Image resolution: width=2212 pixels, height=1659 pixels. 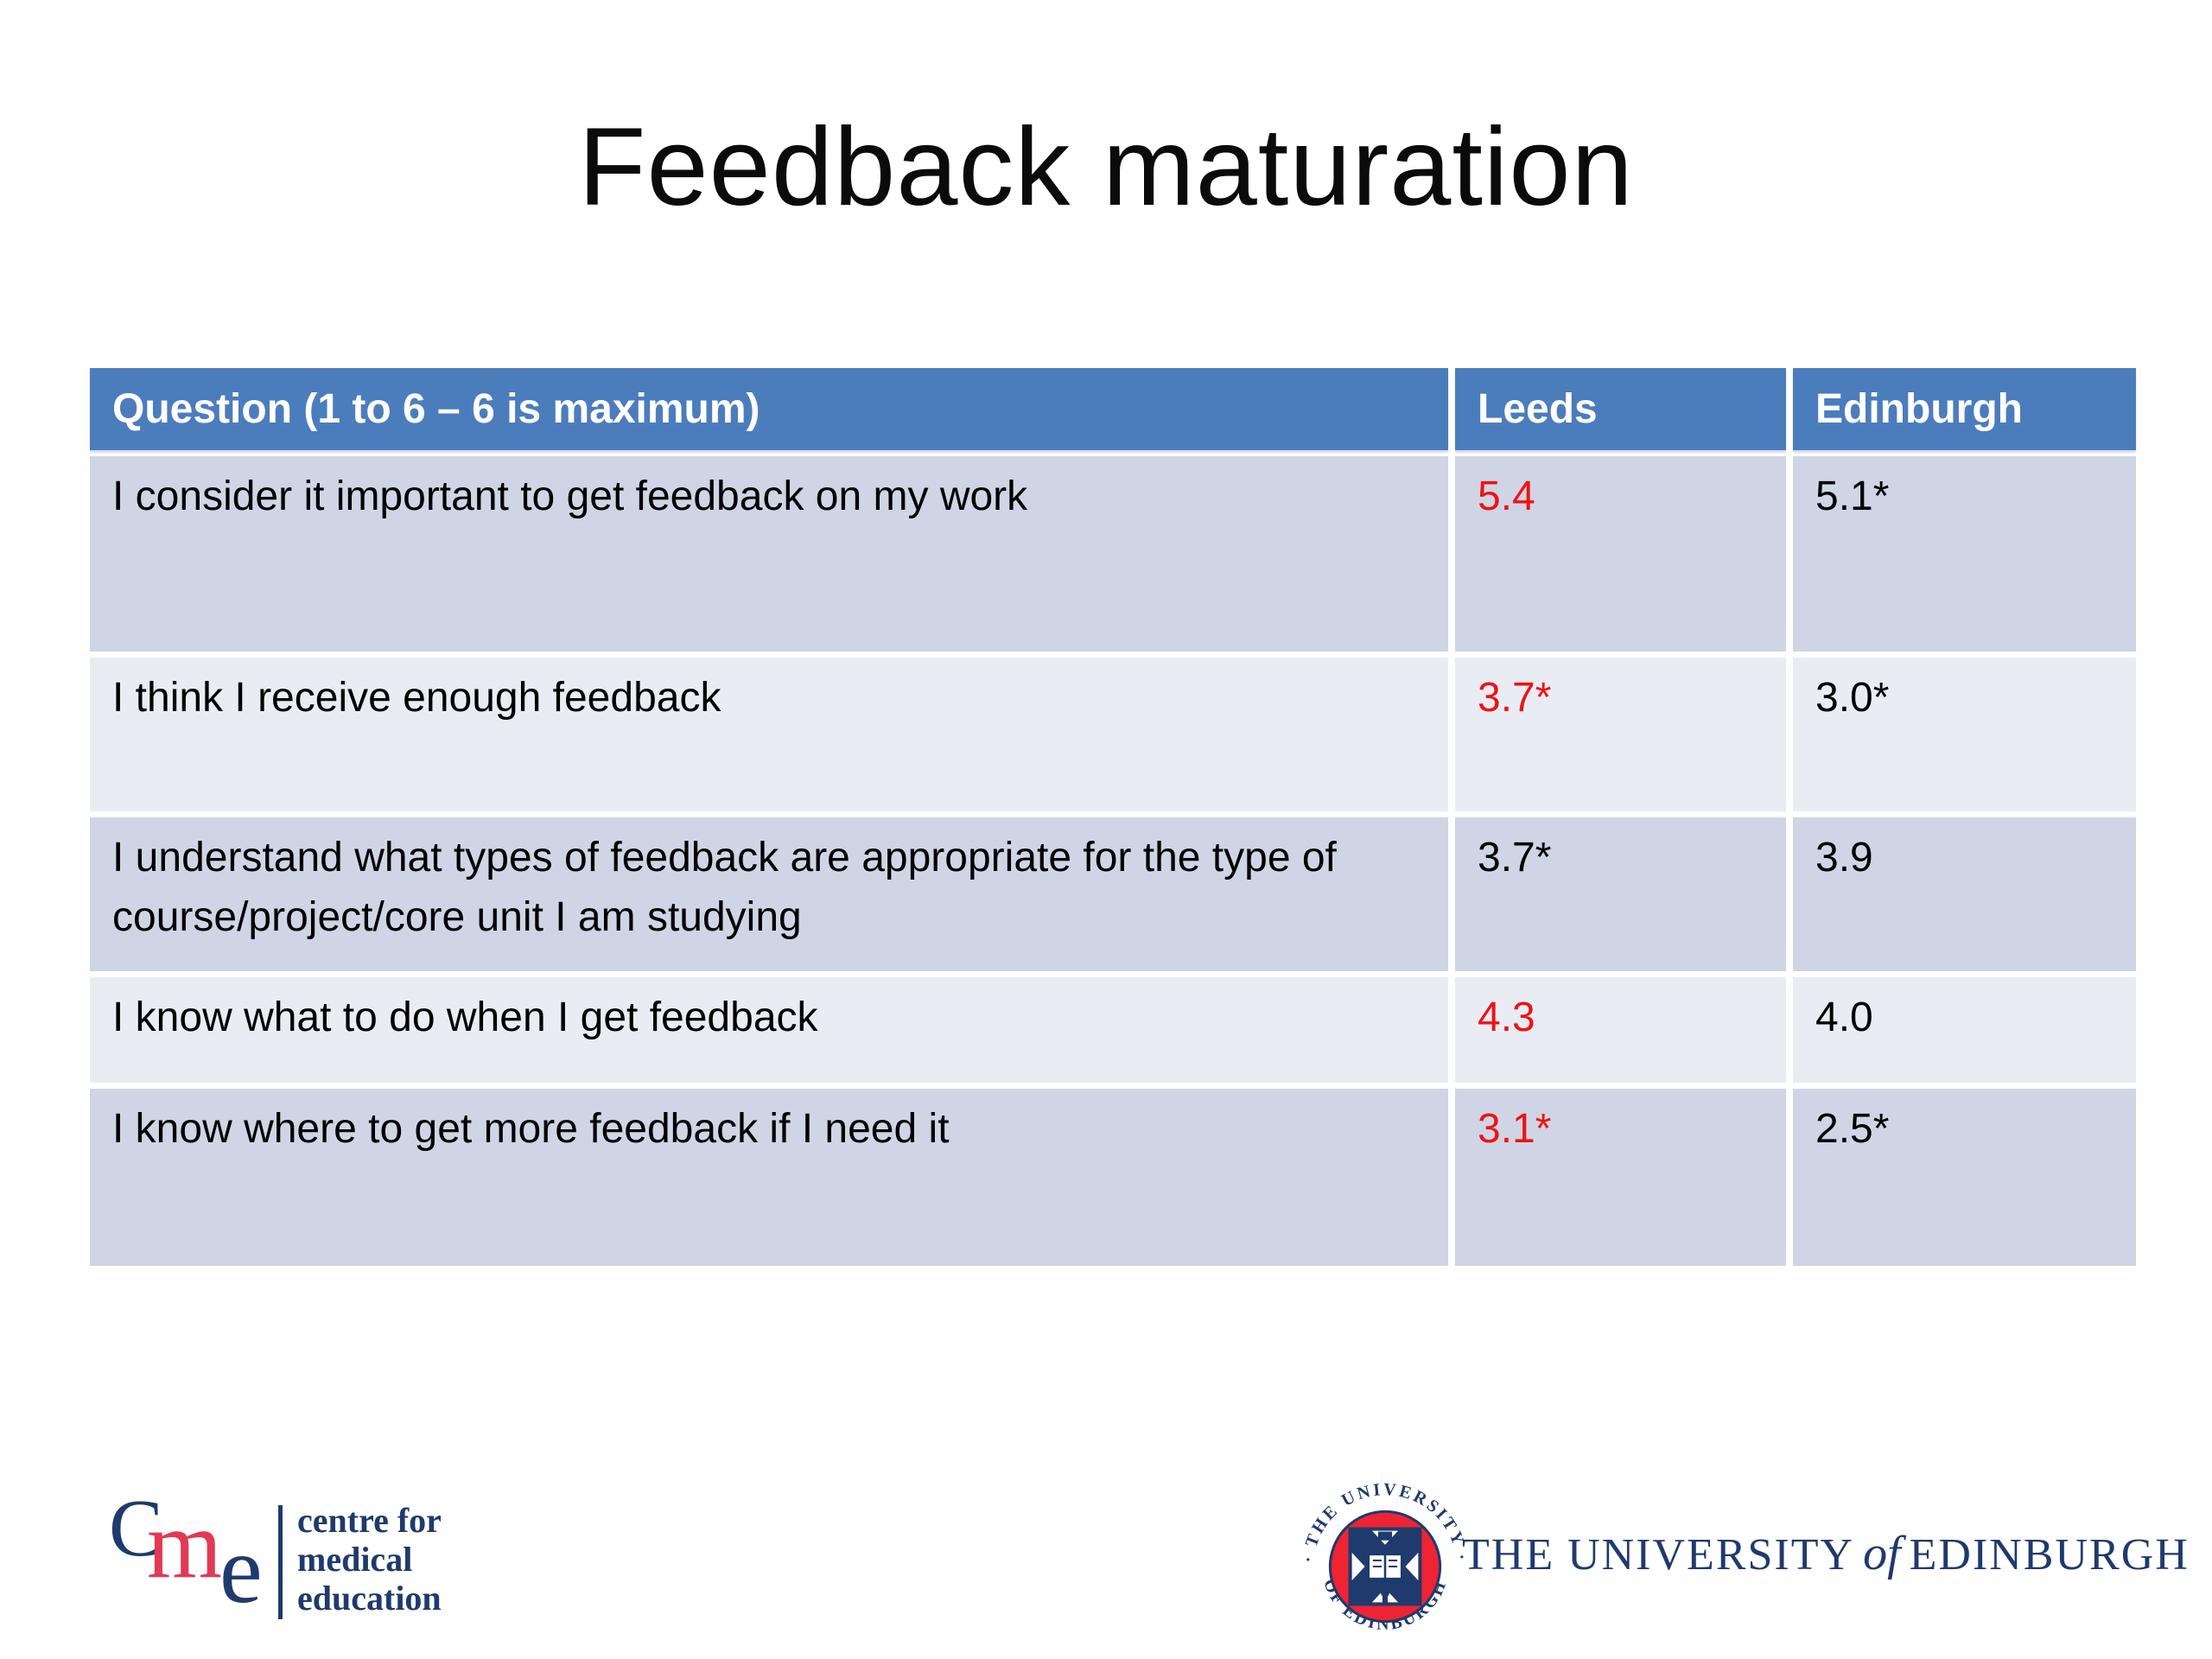 I want to click on cme-line-1: centre for, so click(x=369, y=1520).